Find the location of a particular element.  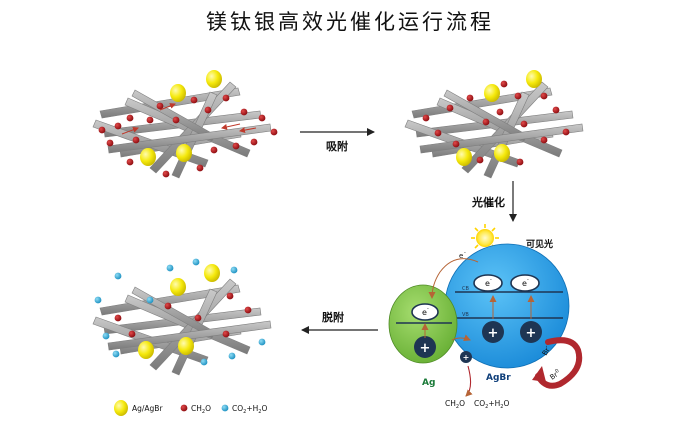

co2-h2o-molecules is located at coordinates (180, 312).